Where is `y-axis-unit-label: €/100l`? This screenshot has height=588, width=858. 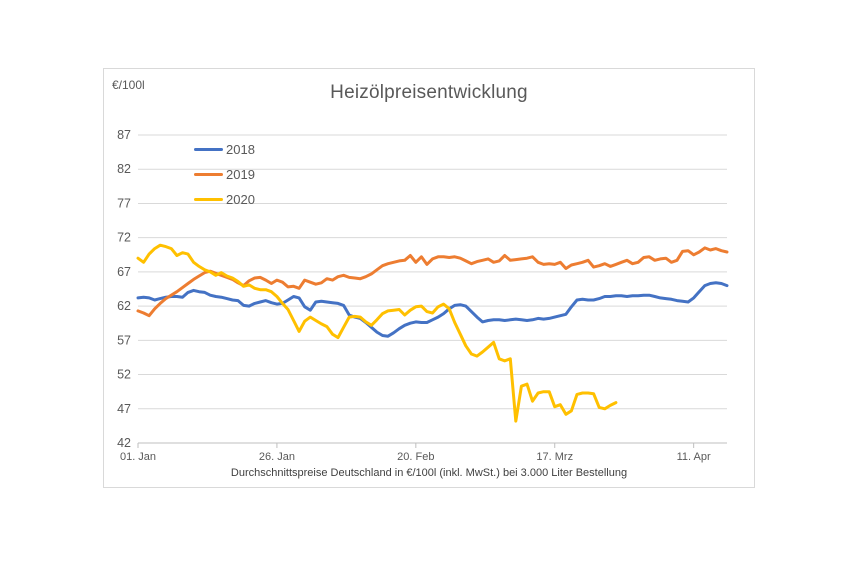
y-axis-unit-label: €/100l is located at coordinates (128, 85).